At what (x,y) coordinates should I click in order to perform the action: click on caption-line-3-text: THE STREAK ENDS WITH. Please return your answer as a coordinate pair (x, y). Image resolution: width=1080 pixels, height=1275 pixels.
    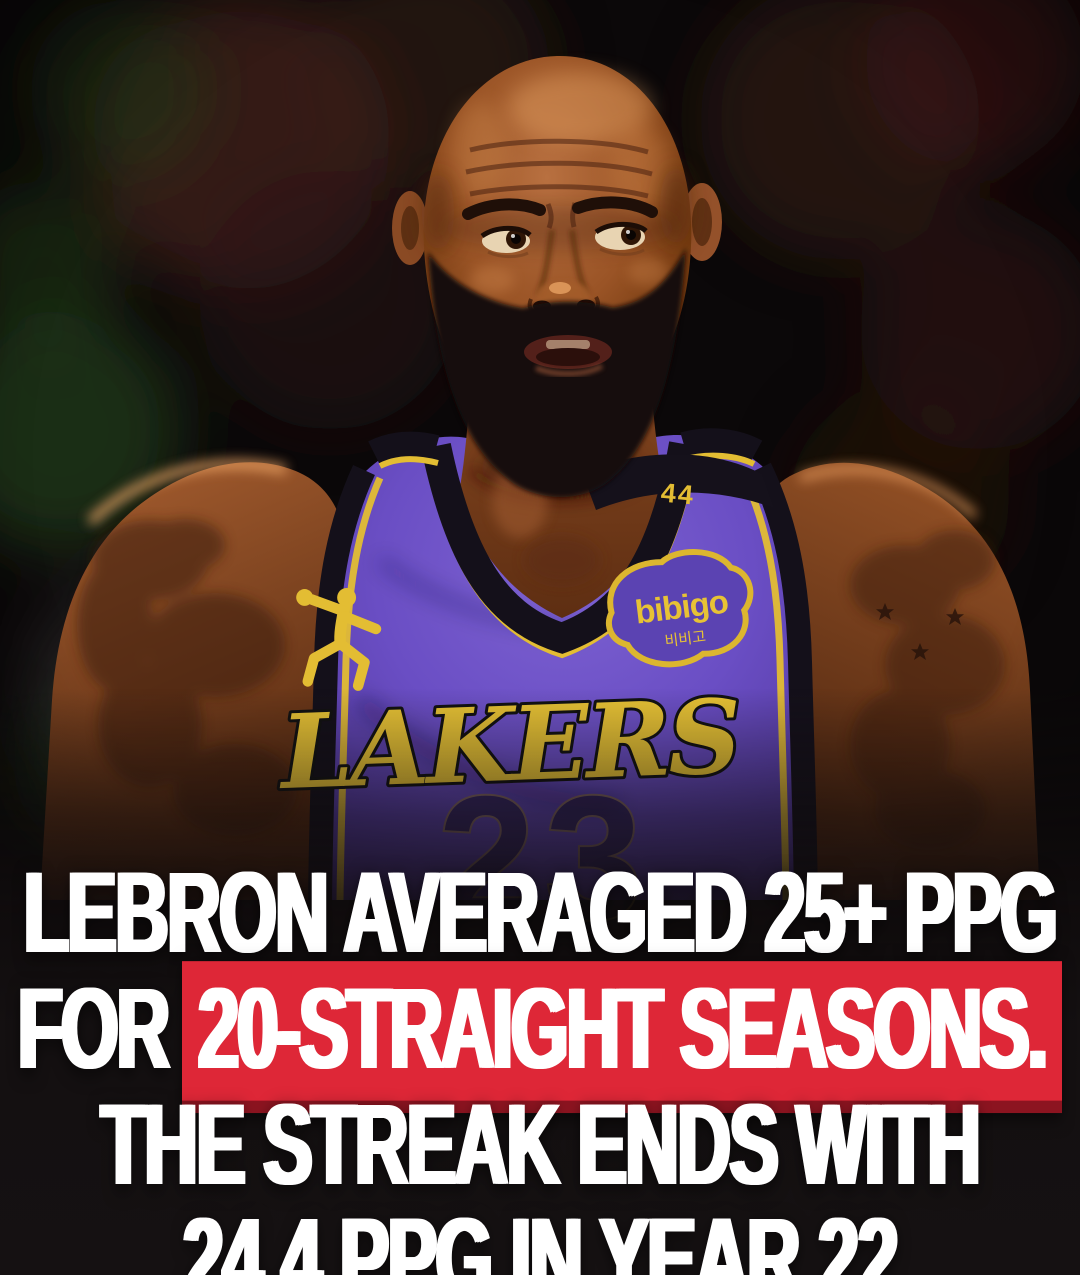
    Looking at the image, I should click on (540, 1144).